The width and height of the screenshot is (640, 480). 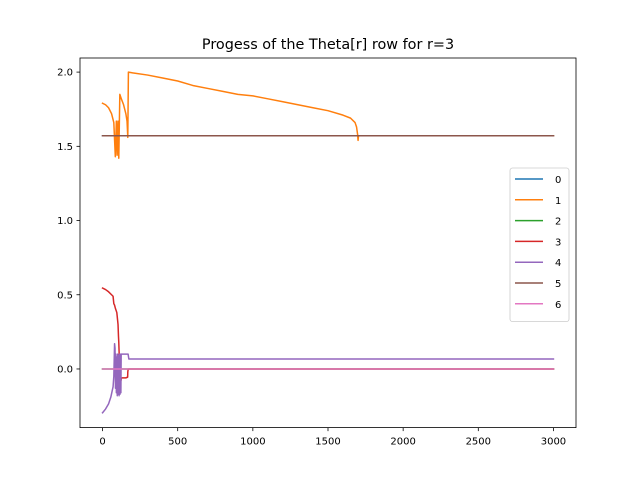 What do you see at coordinates (558, 305) in the screenshot?
I see `legend-label-6: 6` at bounding box center [558, 305].